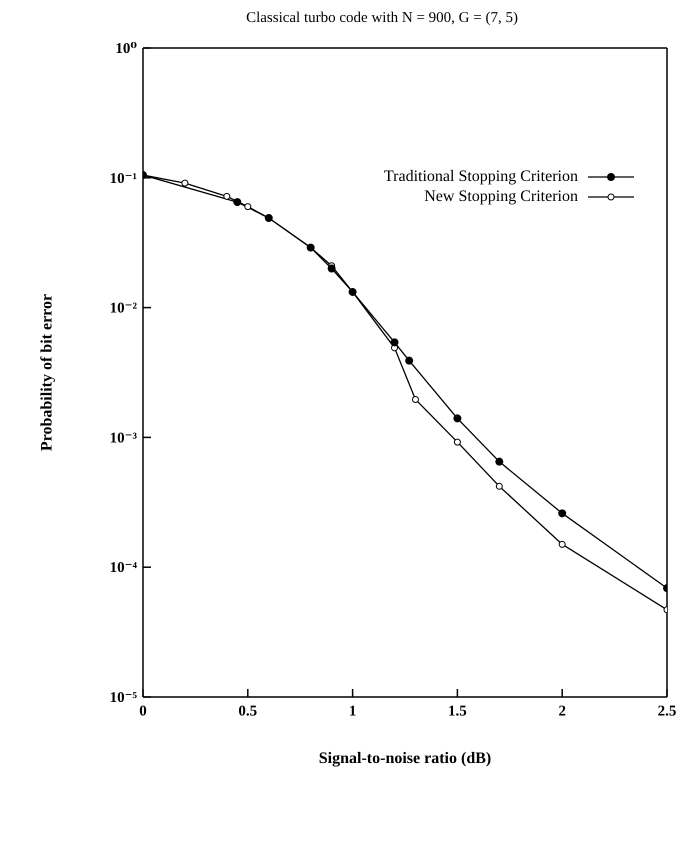 The height and width of the screenshot is (844, 684). What do you see at coordinates (123, 178) in the screenshot?
I see `y-tick-label: 10⁻¹` at bounding box center [123, 178].